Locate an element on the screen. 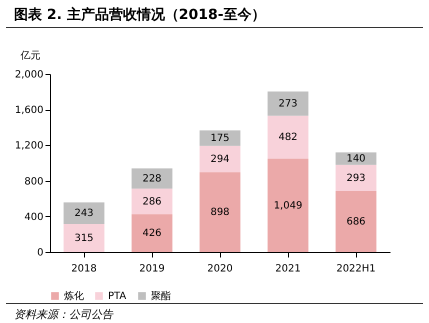  x-tick-label: 2022H1 is located at coordinates (356, 269).